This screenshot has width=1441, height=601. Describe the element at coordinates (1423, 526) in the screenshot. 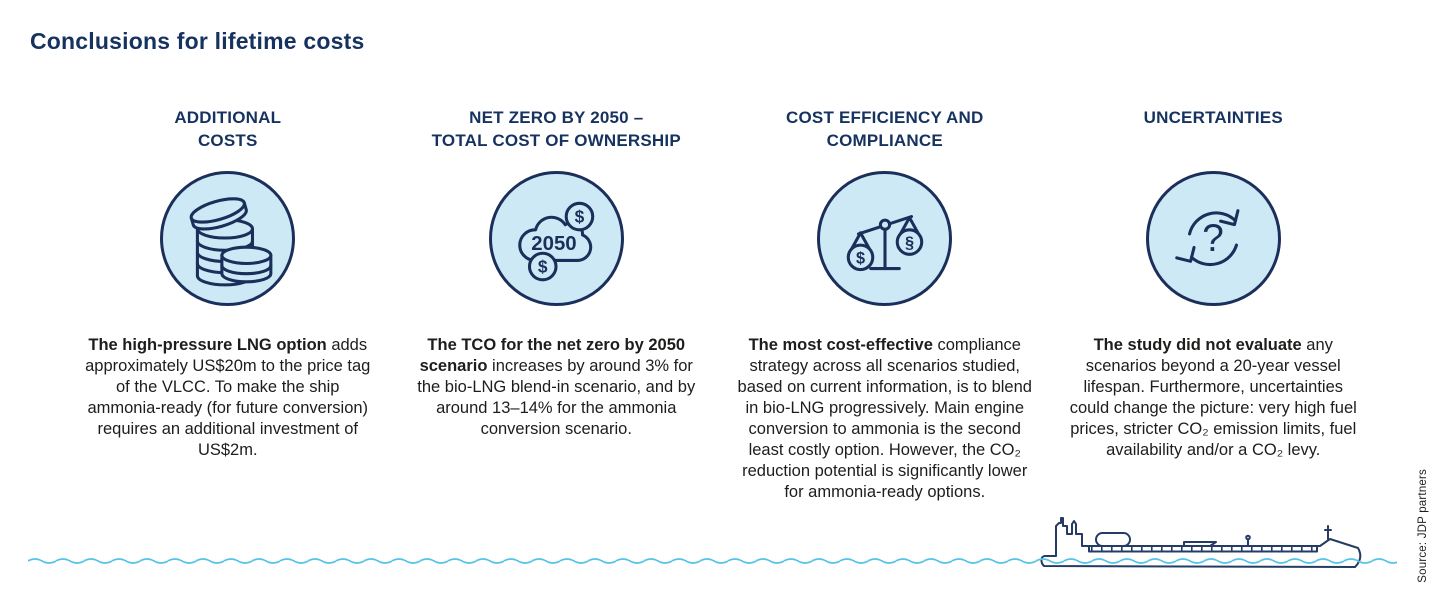

I see `source-note: Source: JDP partners` at that location.